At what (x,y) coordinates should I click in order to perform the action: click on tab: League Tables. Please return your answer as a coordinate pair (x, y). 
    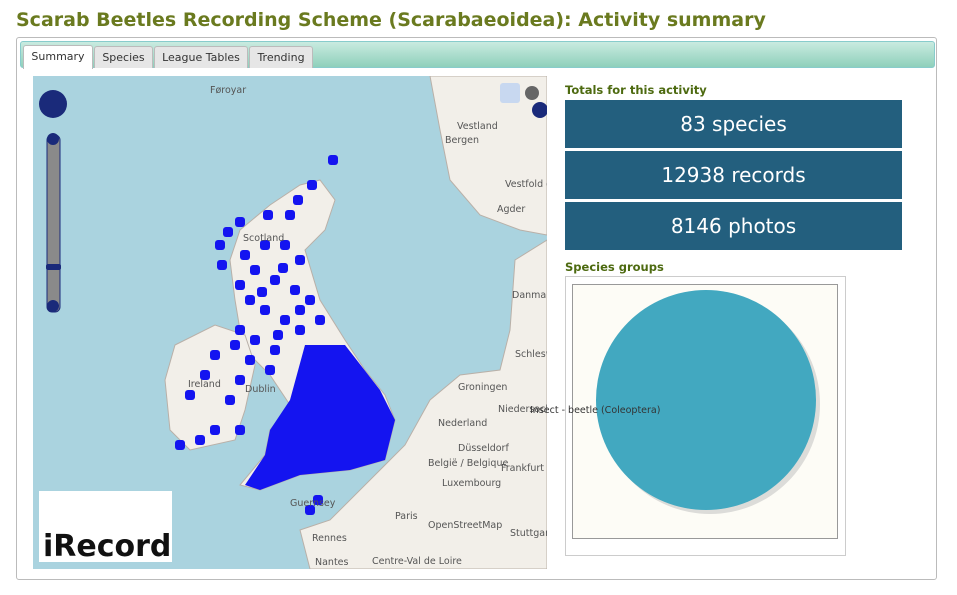
    Looking at the image, I should click on (201, 57).